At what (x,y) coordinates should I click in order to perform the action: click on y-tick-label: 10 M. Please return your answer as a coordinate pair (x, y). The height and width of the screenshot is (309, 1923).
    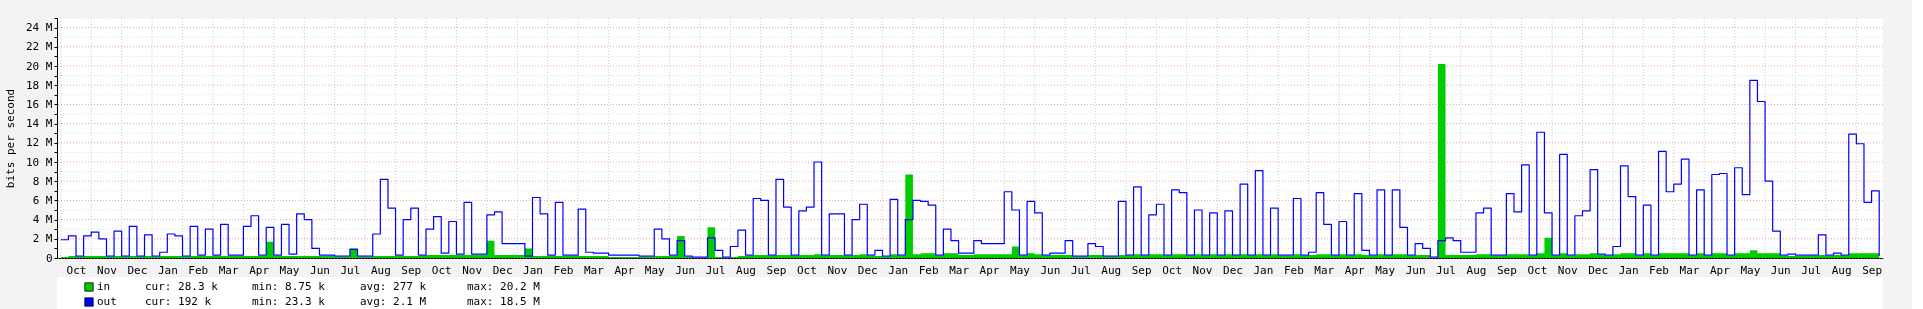
    Looking at the image, I should click on (39, 162).